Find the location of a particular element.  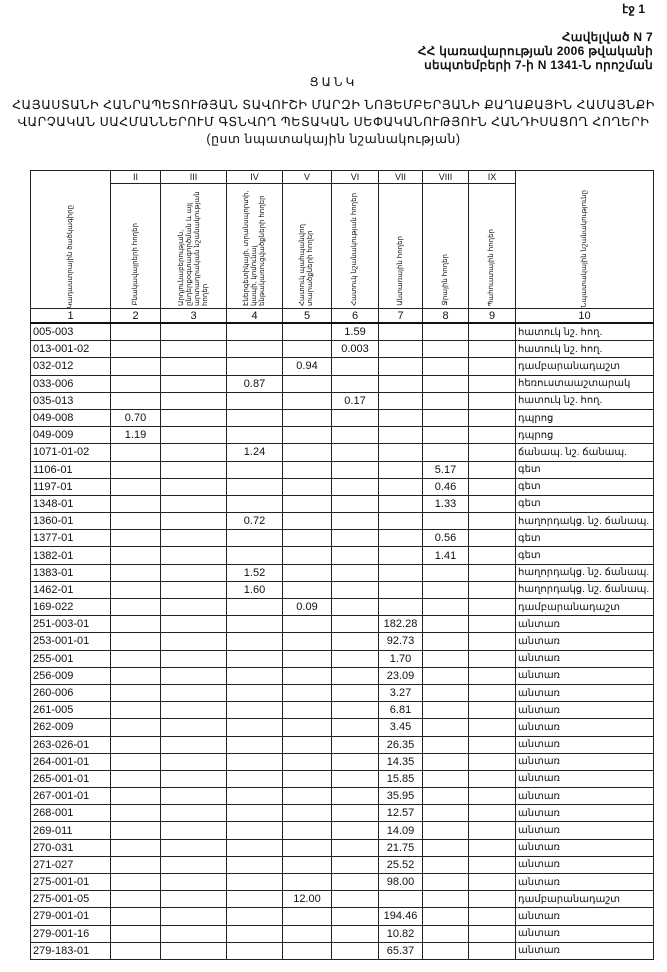

cadastral-code-cell: 1348-01 is located at coordinates (70, 504).